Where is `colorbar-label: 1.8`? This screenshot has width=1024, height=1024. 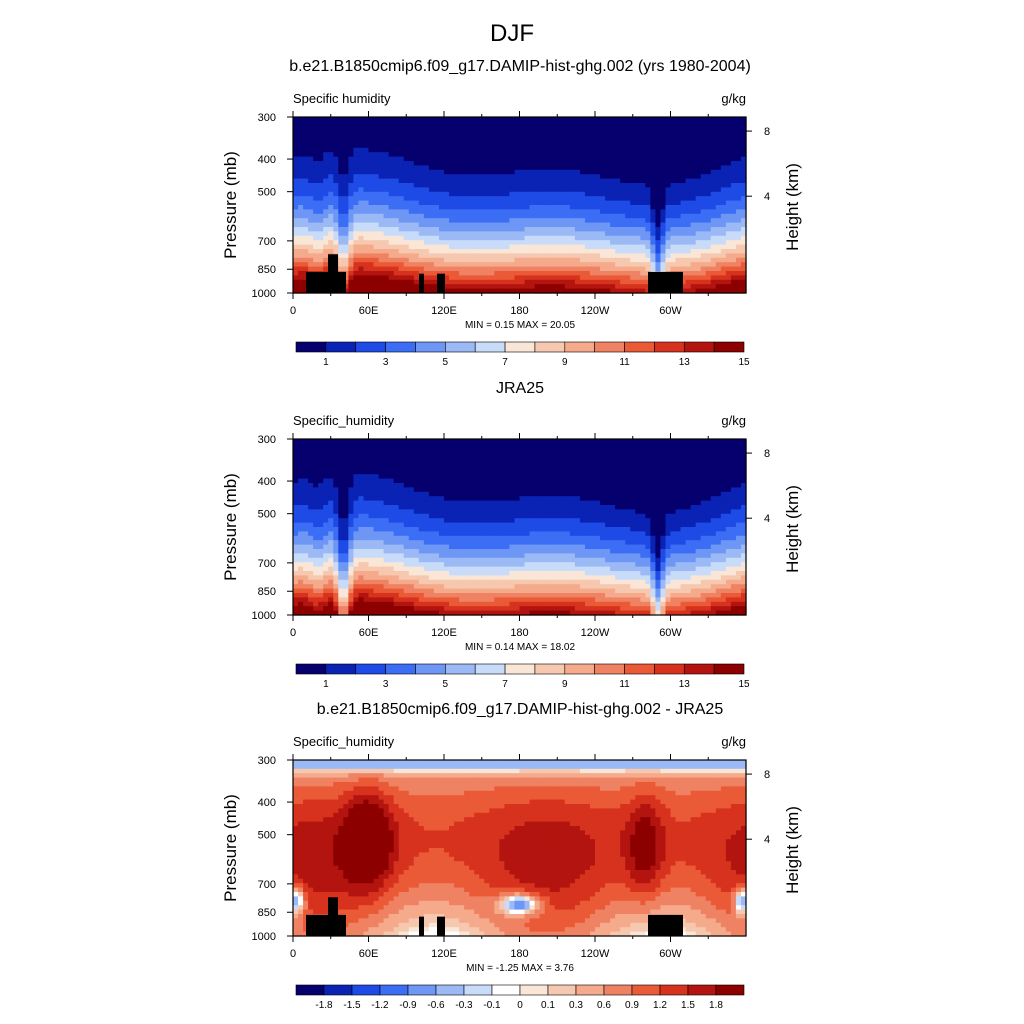 colorbar-label: 1.8 is located at coordinates (716, 1005).